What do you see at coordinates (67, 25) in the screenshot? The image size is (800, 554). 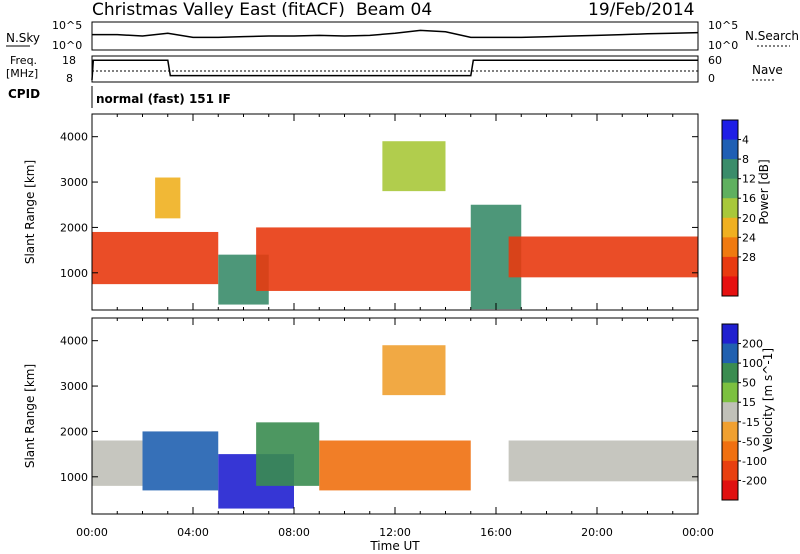 I see `noise-left-tick-top: 10^5` at bounding box center [67, 25].